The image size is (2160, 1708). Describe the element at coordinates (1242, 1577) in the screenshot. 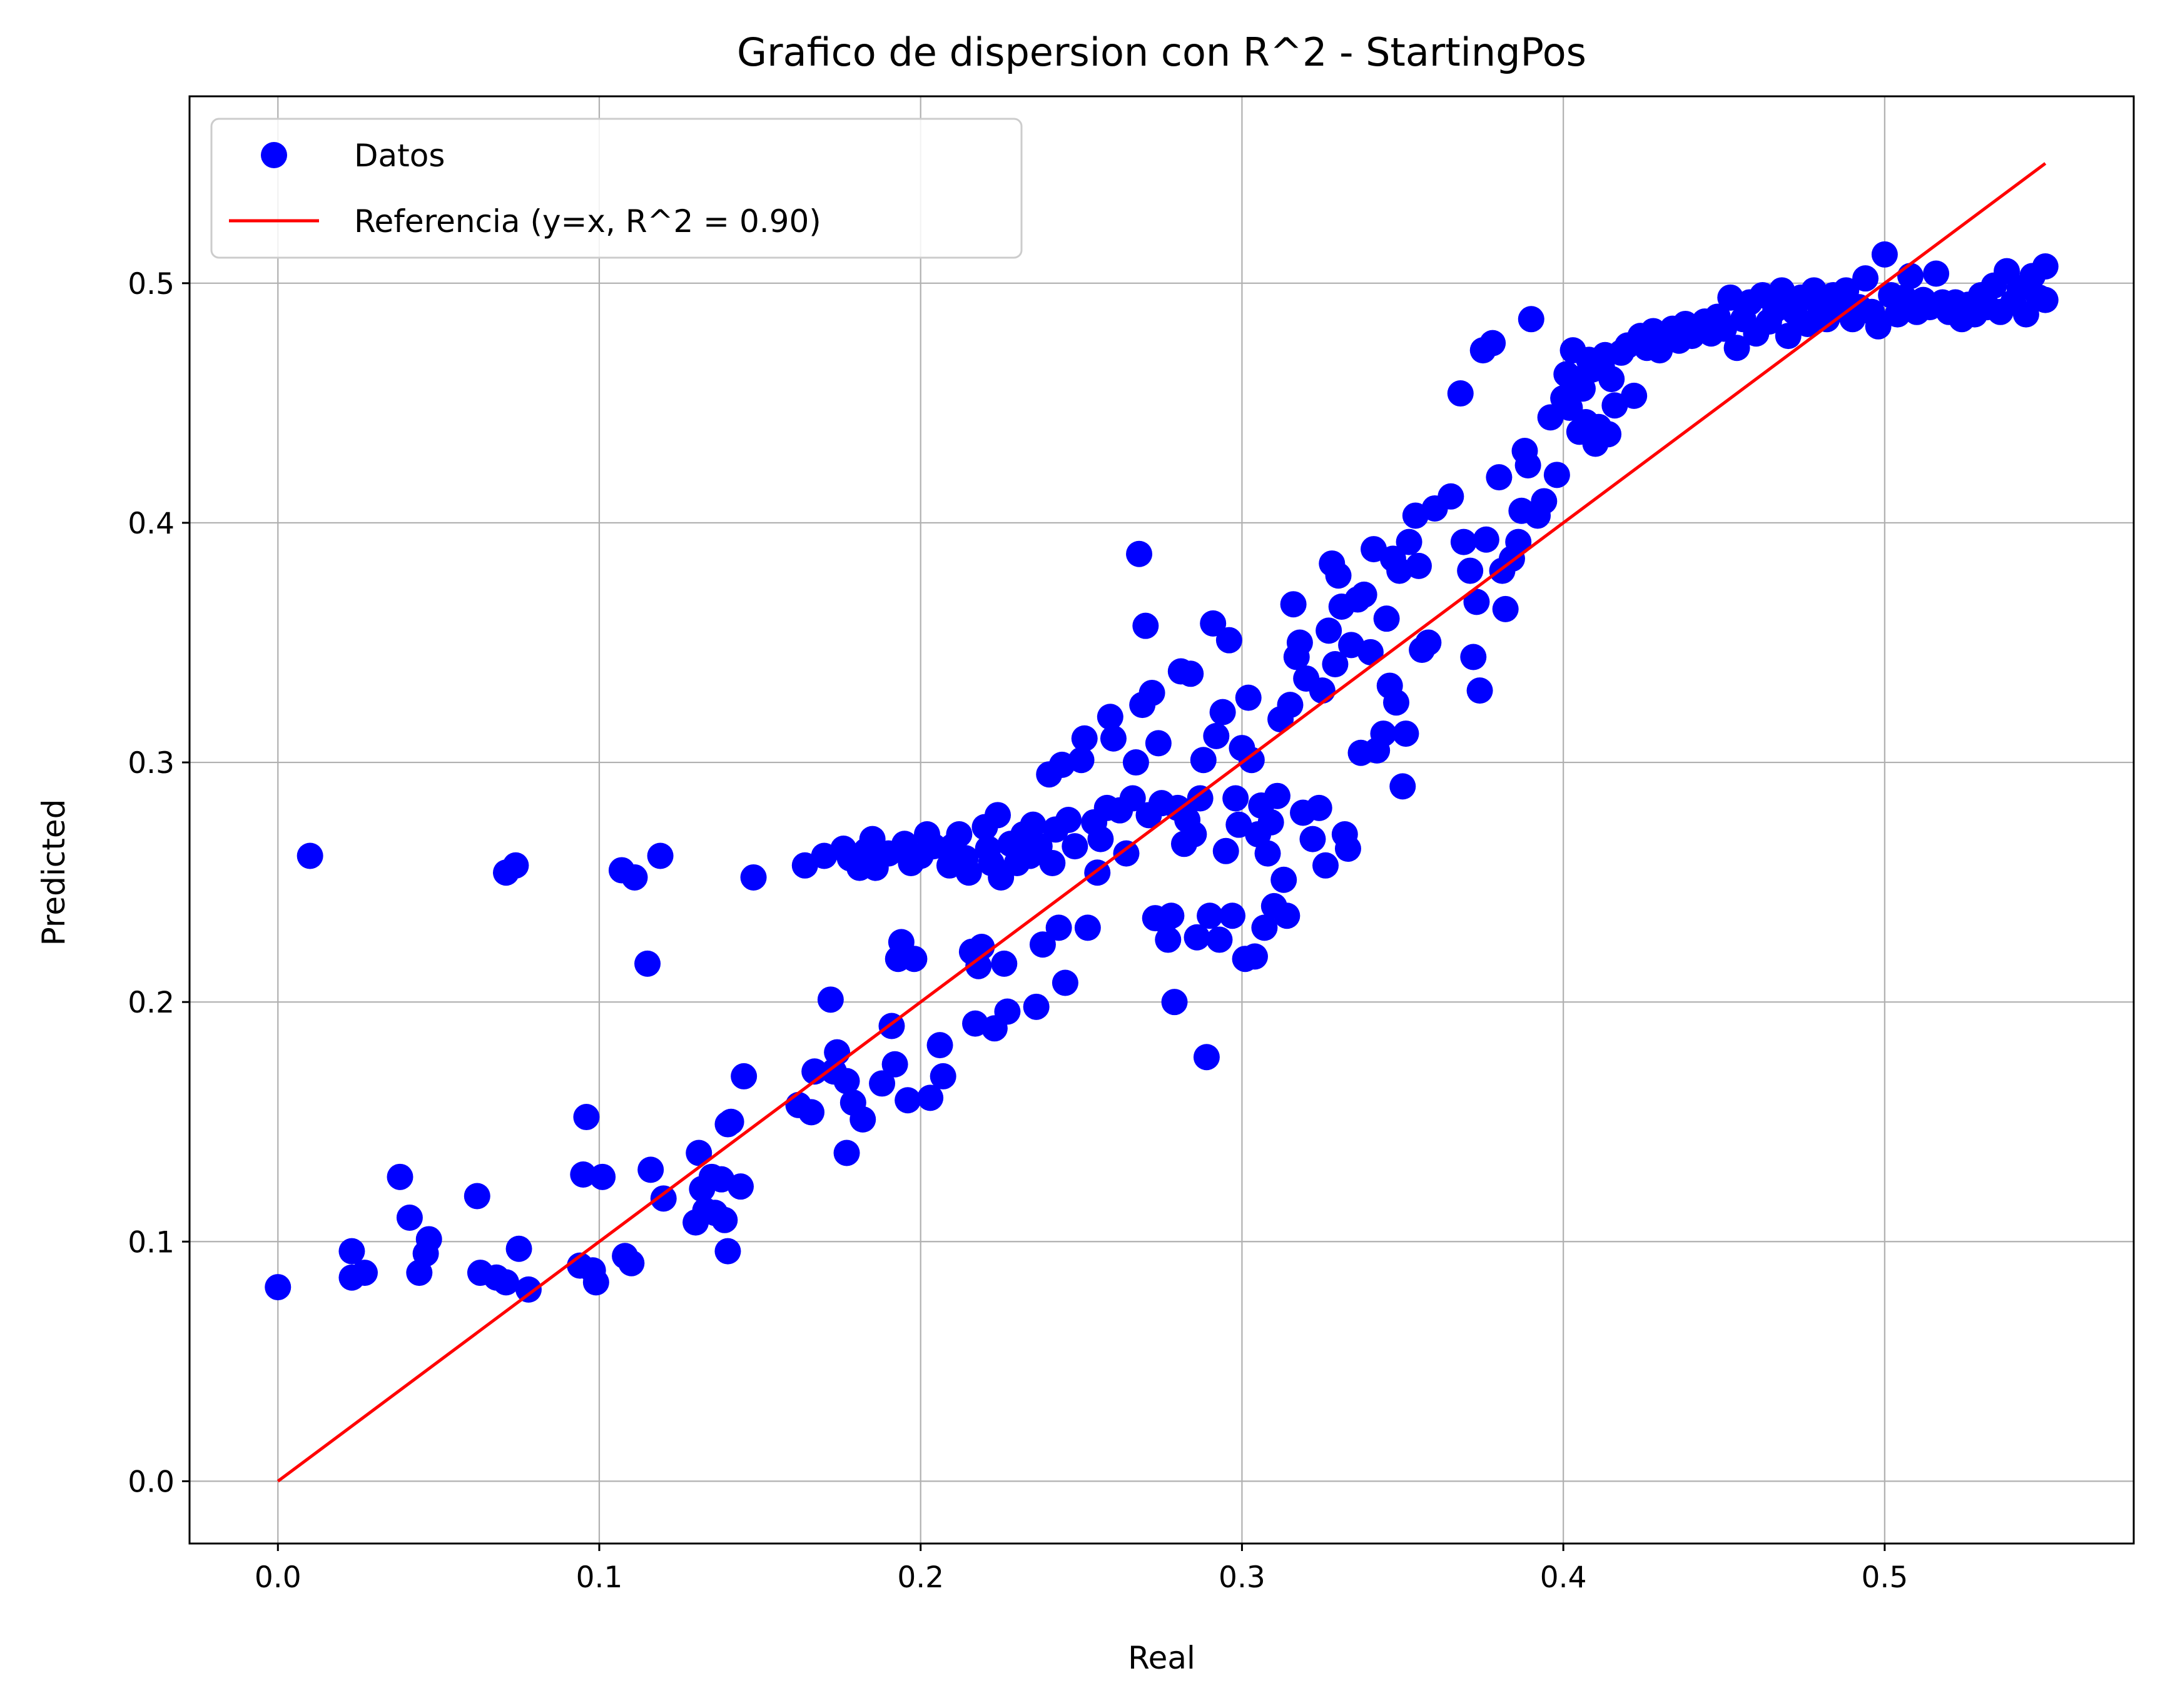

I see `x-tick-label: 0.3` at that location.